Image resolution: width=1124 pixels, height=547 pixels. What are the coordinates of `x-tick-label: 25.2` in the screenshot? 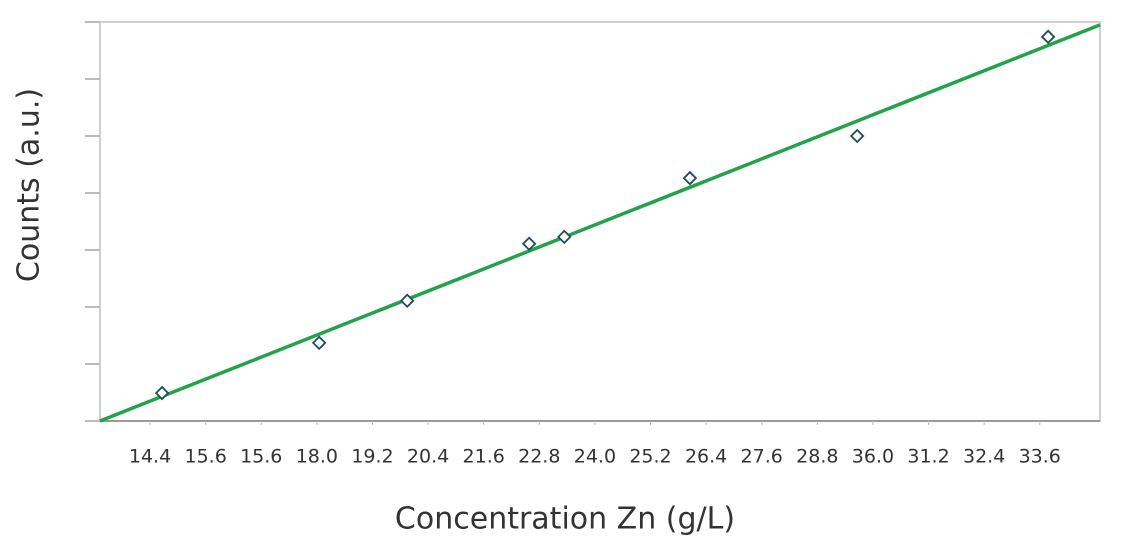 It's located at (650, 457).